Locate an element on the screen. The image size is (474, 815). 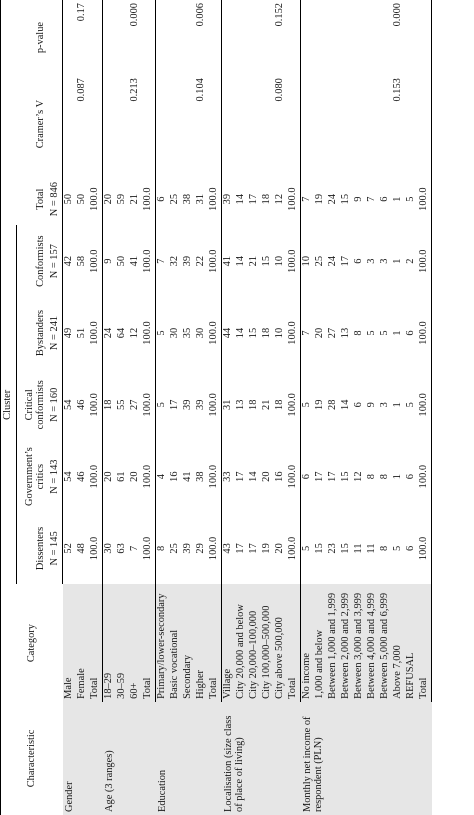
table-row: 1,000 and below 15 17 19 20 25 19 is located at coordinates (320, 407).